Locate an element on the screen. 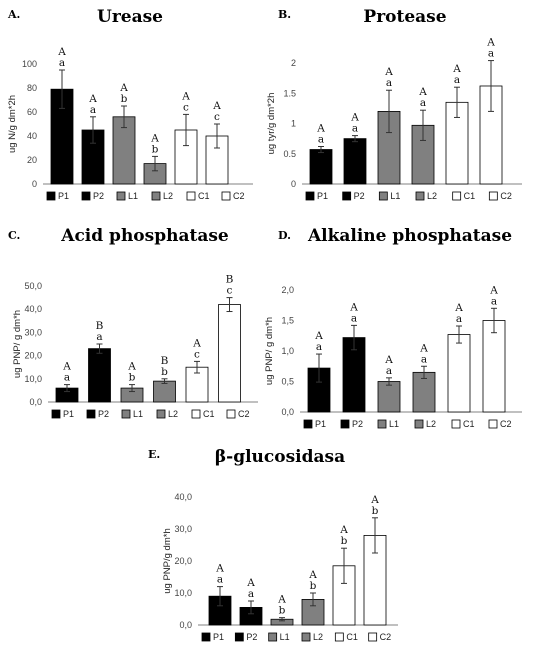 The image size is (533, 653). y-tick-label: 40 is located at coordinates (32, 136).